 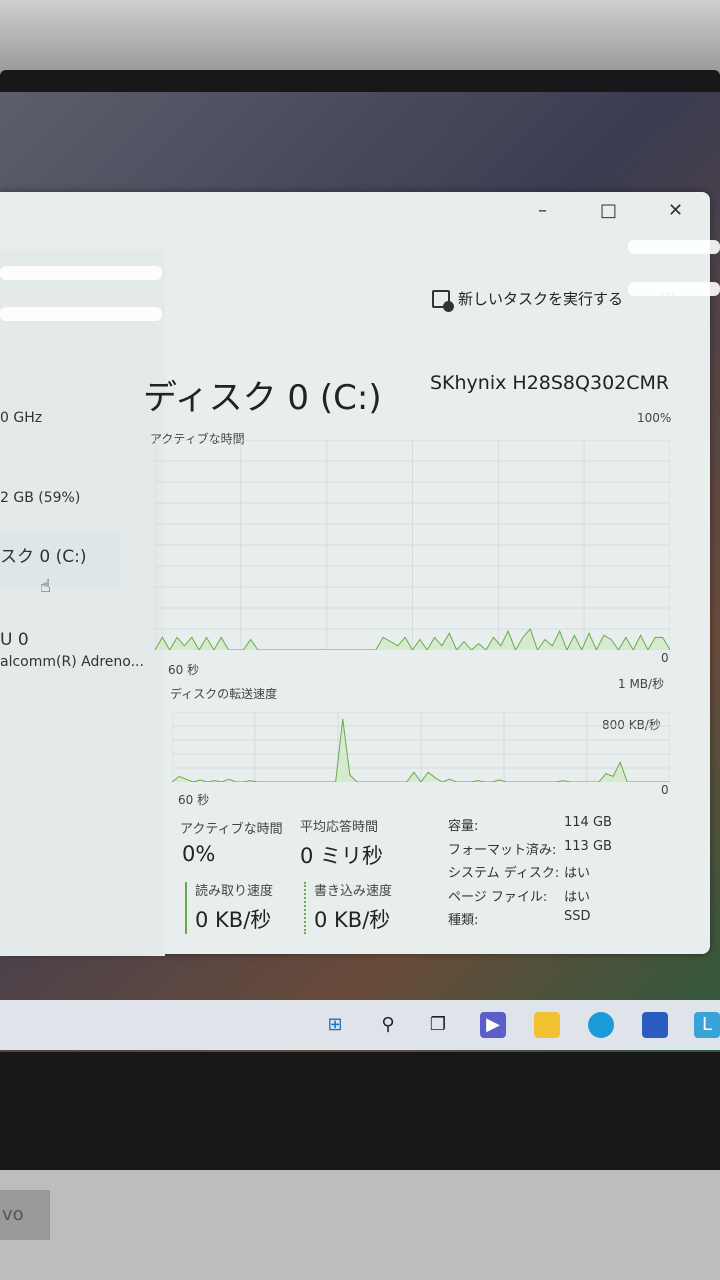 I want to click on store-icon, so click(x=655, y=1025).